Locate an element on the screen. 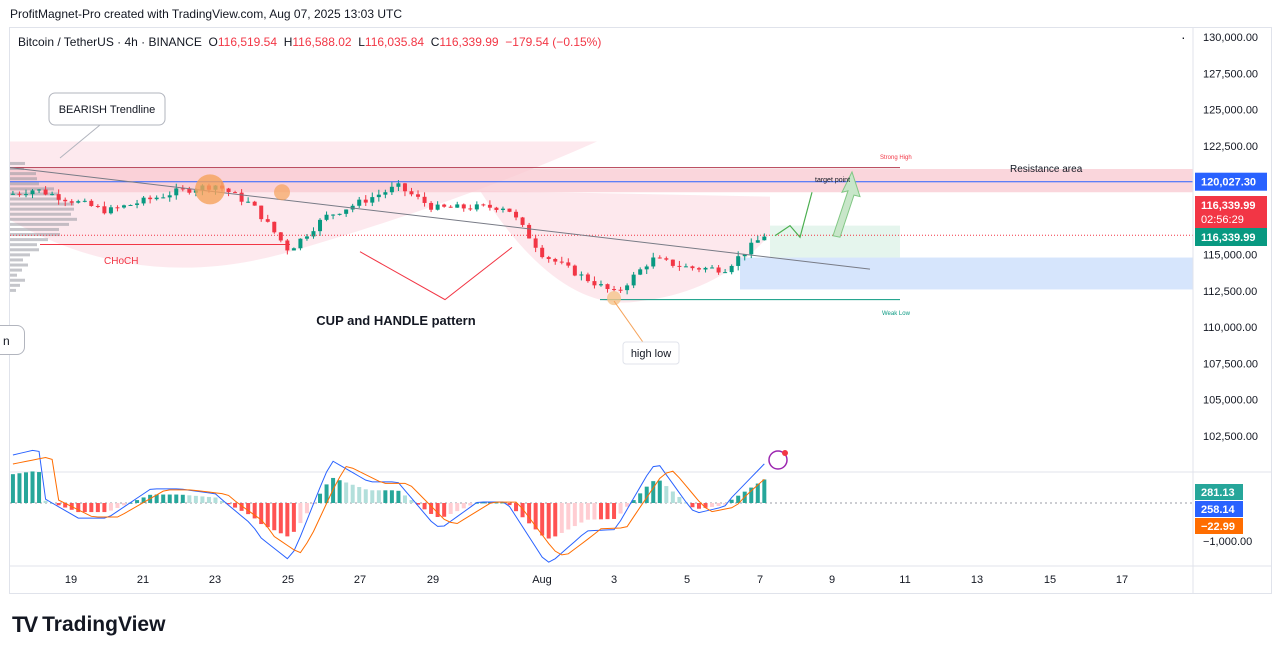 The image size is (1281, 654). resistance-area-label: Resistance area is located at coordinates (1046, 169).